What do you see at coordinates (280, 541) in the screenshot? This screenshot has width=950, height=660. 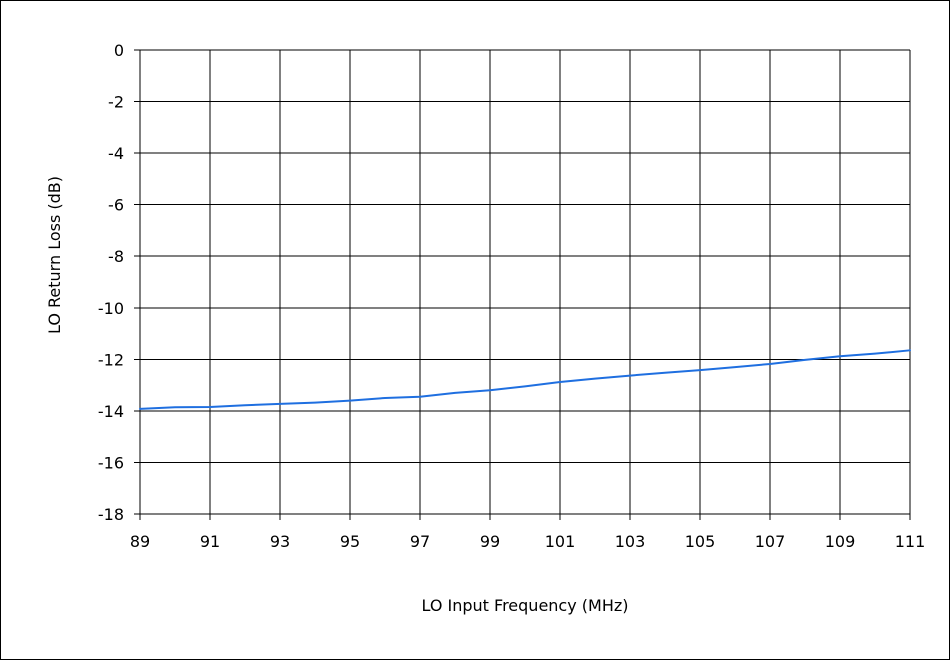 I see `x-tick-label: 93` at bounding box center [280, 541].